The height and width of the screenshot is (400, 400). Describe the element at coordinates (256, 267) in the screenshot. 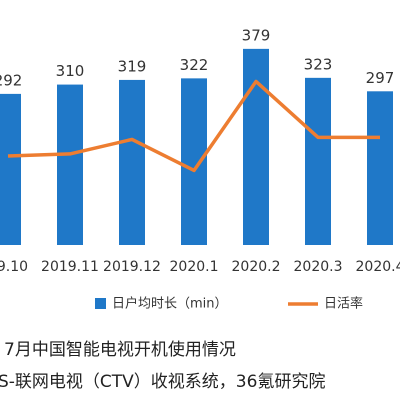

I see `x-tick-label: 2020.2` at that location.